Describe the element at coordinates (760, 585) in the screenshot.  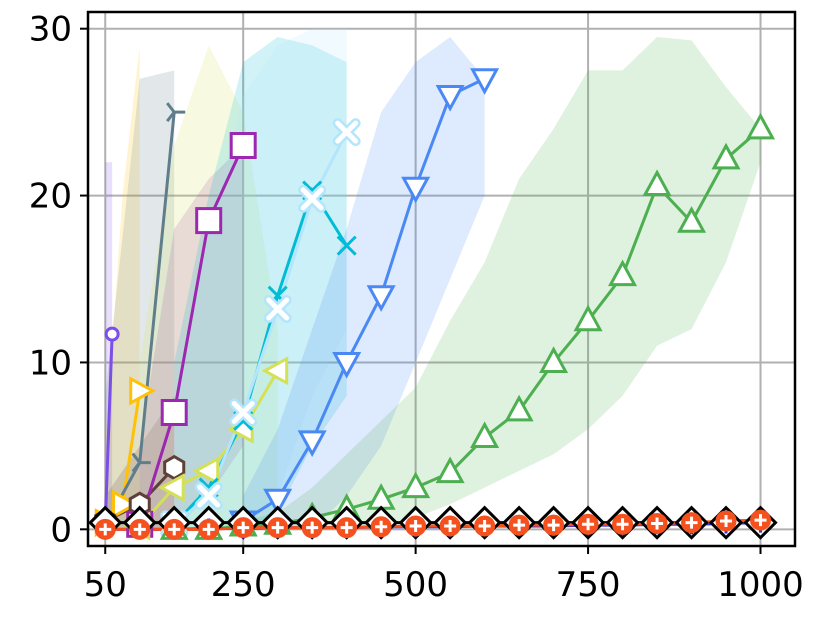
I see `x-tick-label: 1000` at that location.